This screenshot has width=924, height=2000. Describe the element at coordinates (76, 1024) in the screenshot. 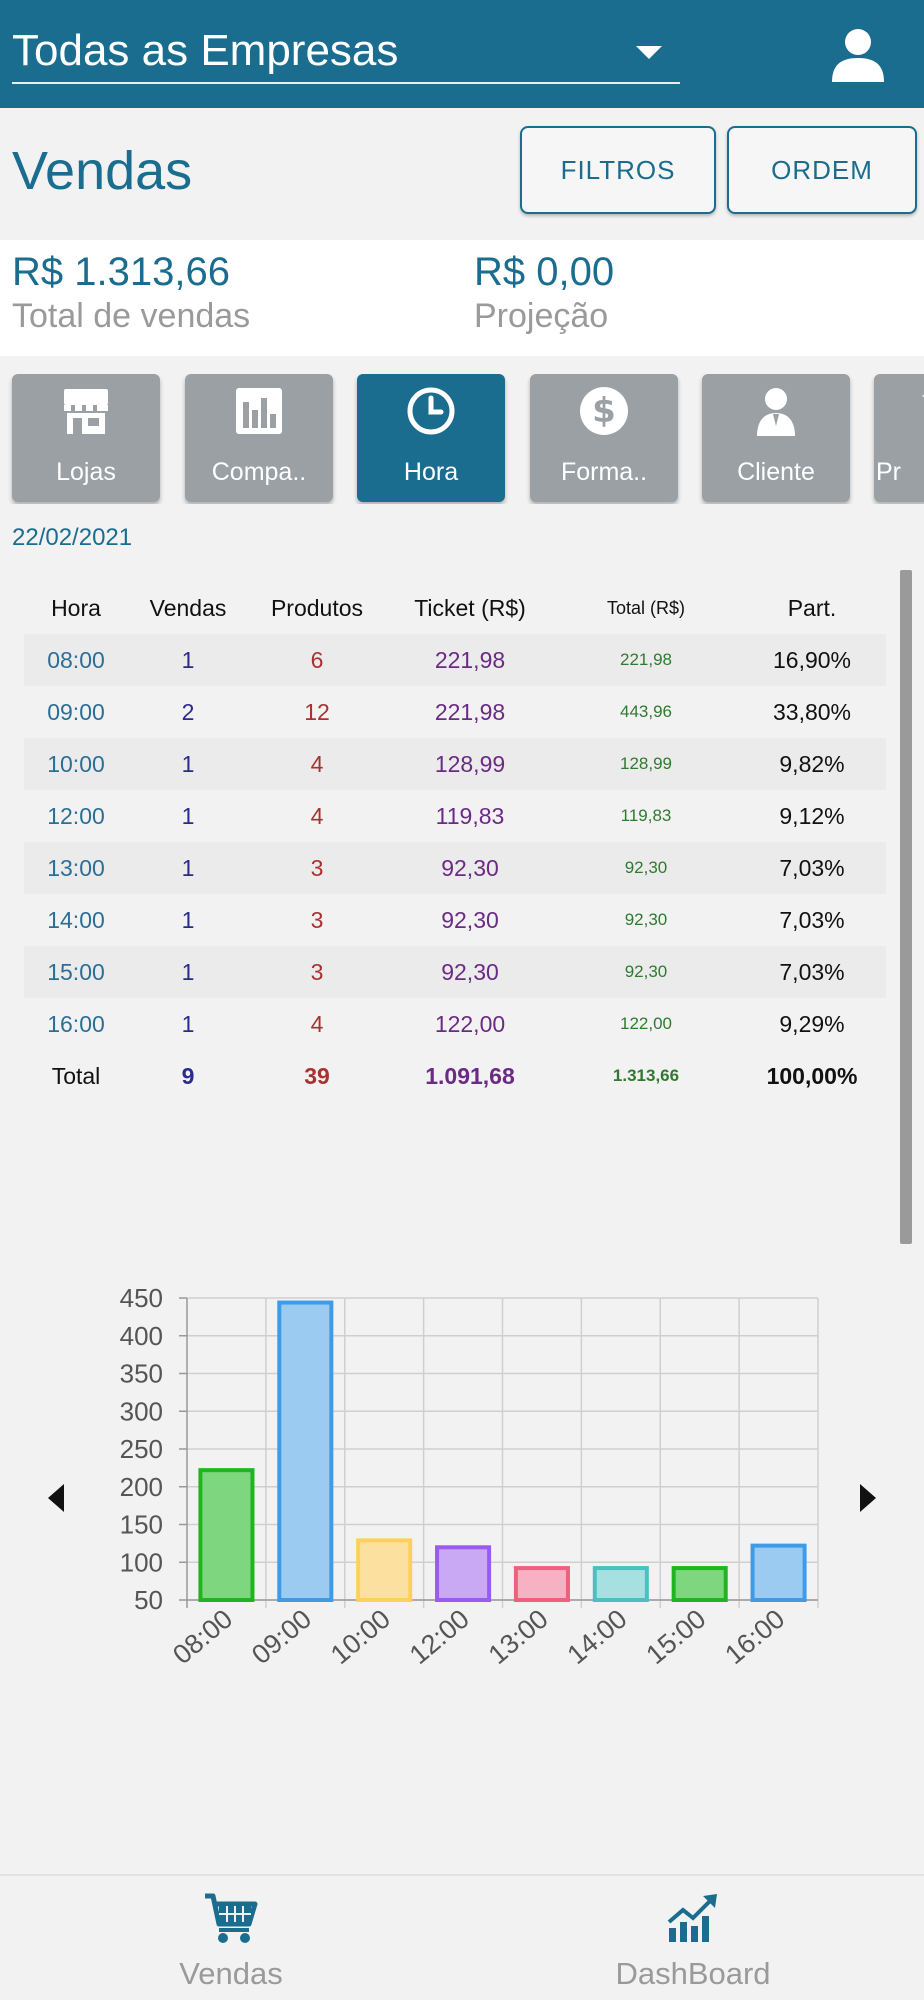

I see `cell-hora: 16:00` at that location.